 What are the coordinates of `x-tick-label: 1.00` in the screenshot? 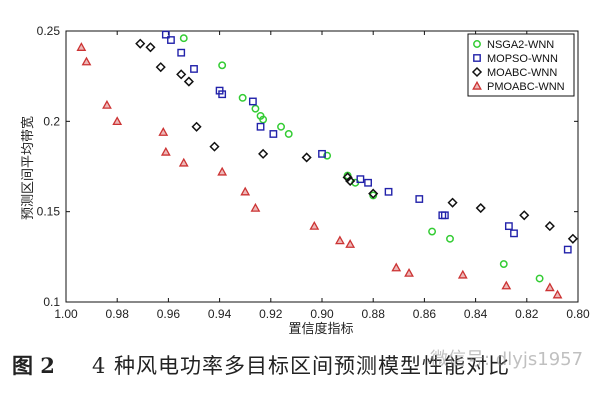 It's located at (66, 314).